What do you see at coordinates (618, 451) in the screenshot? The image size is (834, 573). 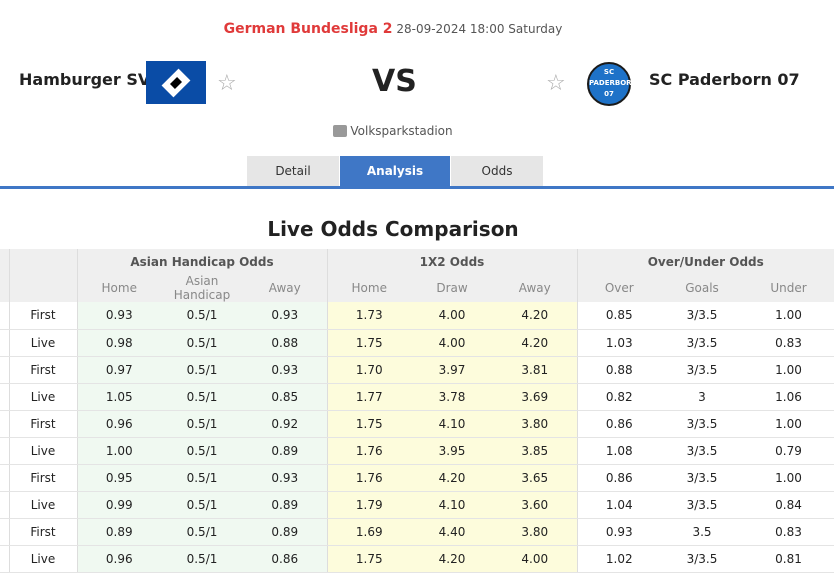 I see `odds-cell: 1.08` at bounding box center [618, 451].